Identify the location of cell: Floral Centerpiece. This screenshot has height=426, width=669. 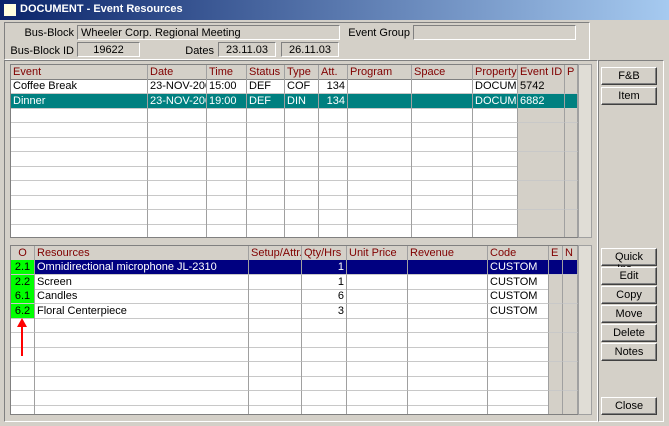
(142, 311).